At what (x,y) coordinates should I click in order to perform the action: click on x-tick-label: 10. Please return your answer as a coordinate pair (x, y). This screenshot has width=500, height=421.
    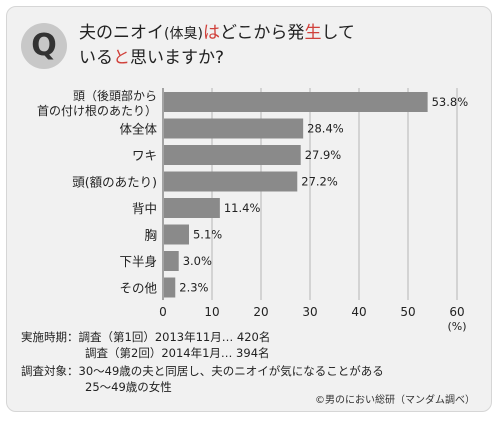
    Looking at the image, I should click on (211, 312).